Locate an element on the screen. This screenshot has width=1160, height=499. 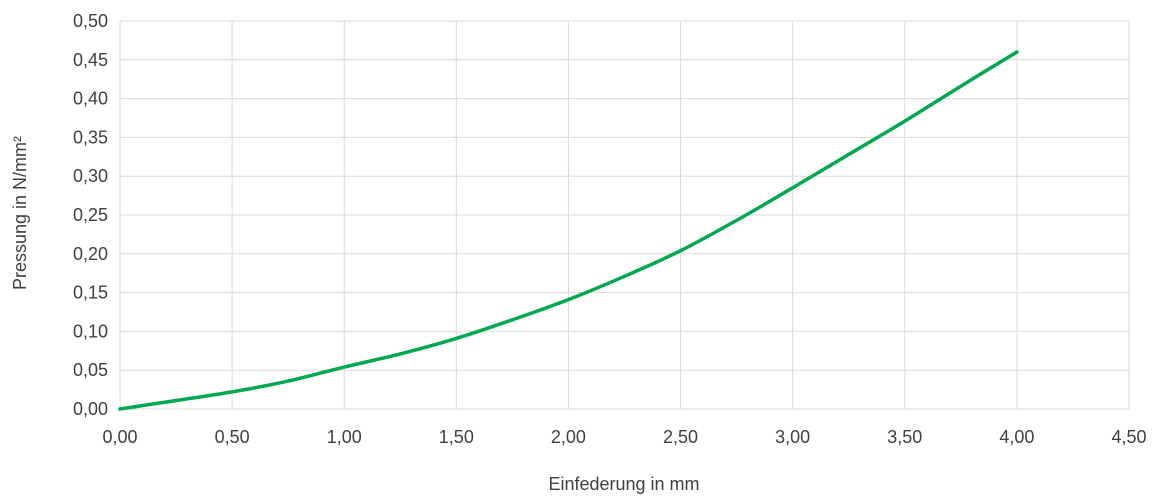
x-tick-label: 0,50 is located at coordinates (232, 437).